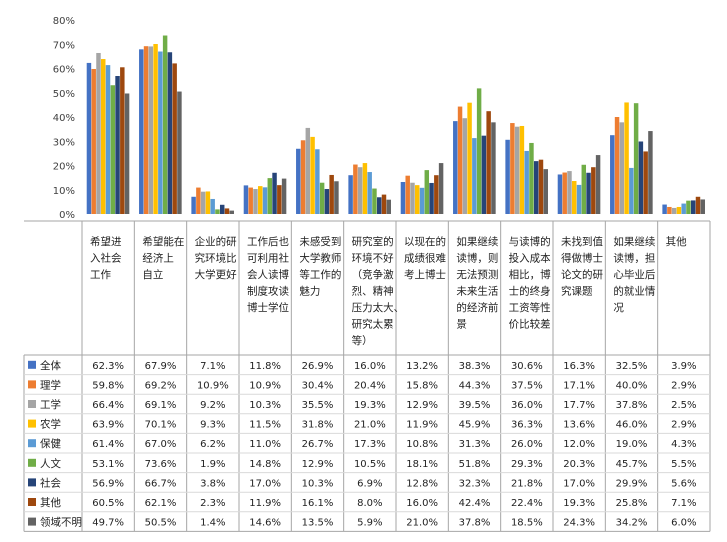 This screenshot has width=727, height=542. I want to click on category-label: 未感受到大学教师等工作的魅力, so click(320, 266).